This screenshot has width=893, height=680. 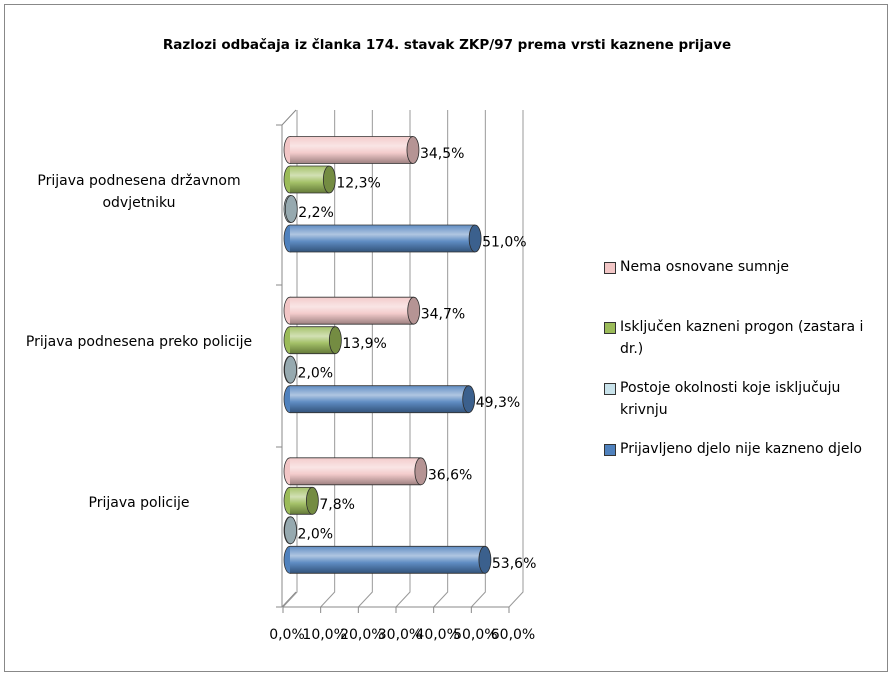 I want to click on category-label: Prijava policije, so click(x=139, y=502).